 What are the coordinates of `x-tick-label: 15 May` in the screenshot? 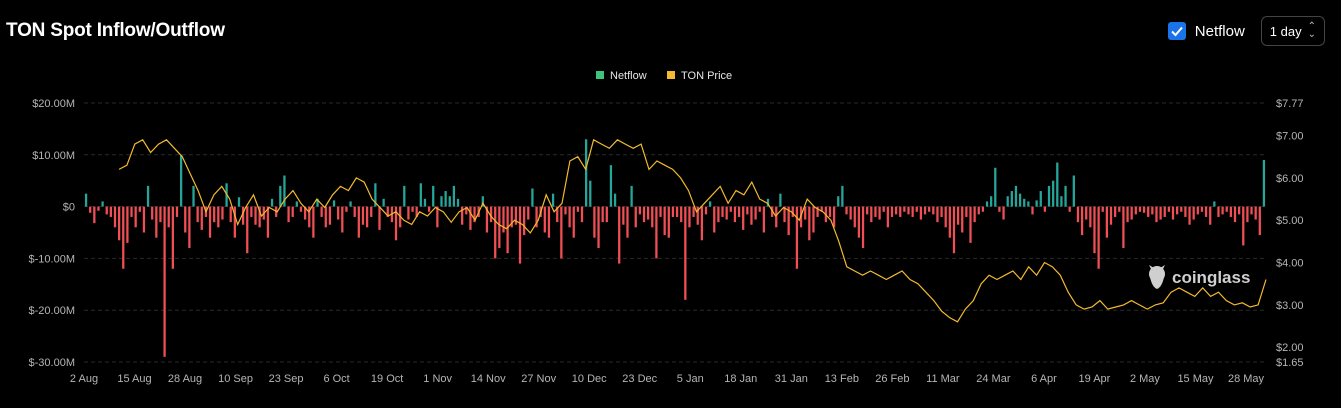 It's located at (1195, 379).